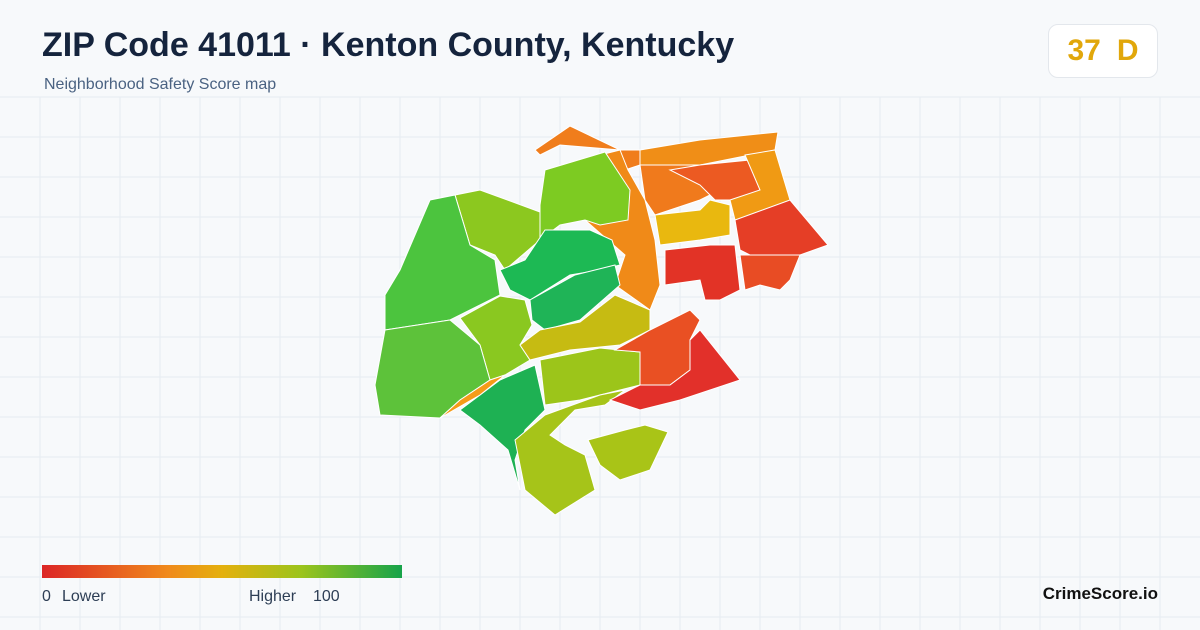 The width and height of the screenshot is (1200, 630). What do you see at coordinates (388, 45) in the screenshot?
I see `title: ZIP Code 41011 · Kenton County, Kentucky` at bounding box center [388, 45].